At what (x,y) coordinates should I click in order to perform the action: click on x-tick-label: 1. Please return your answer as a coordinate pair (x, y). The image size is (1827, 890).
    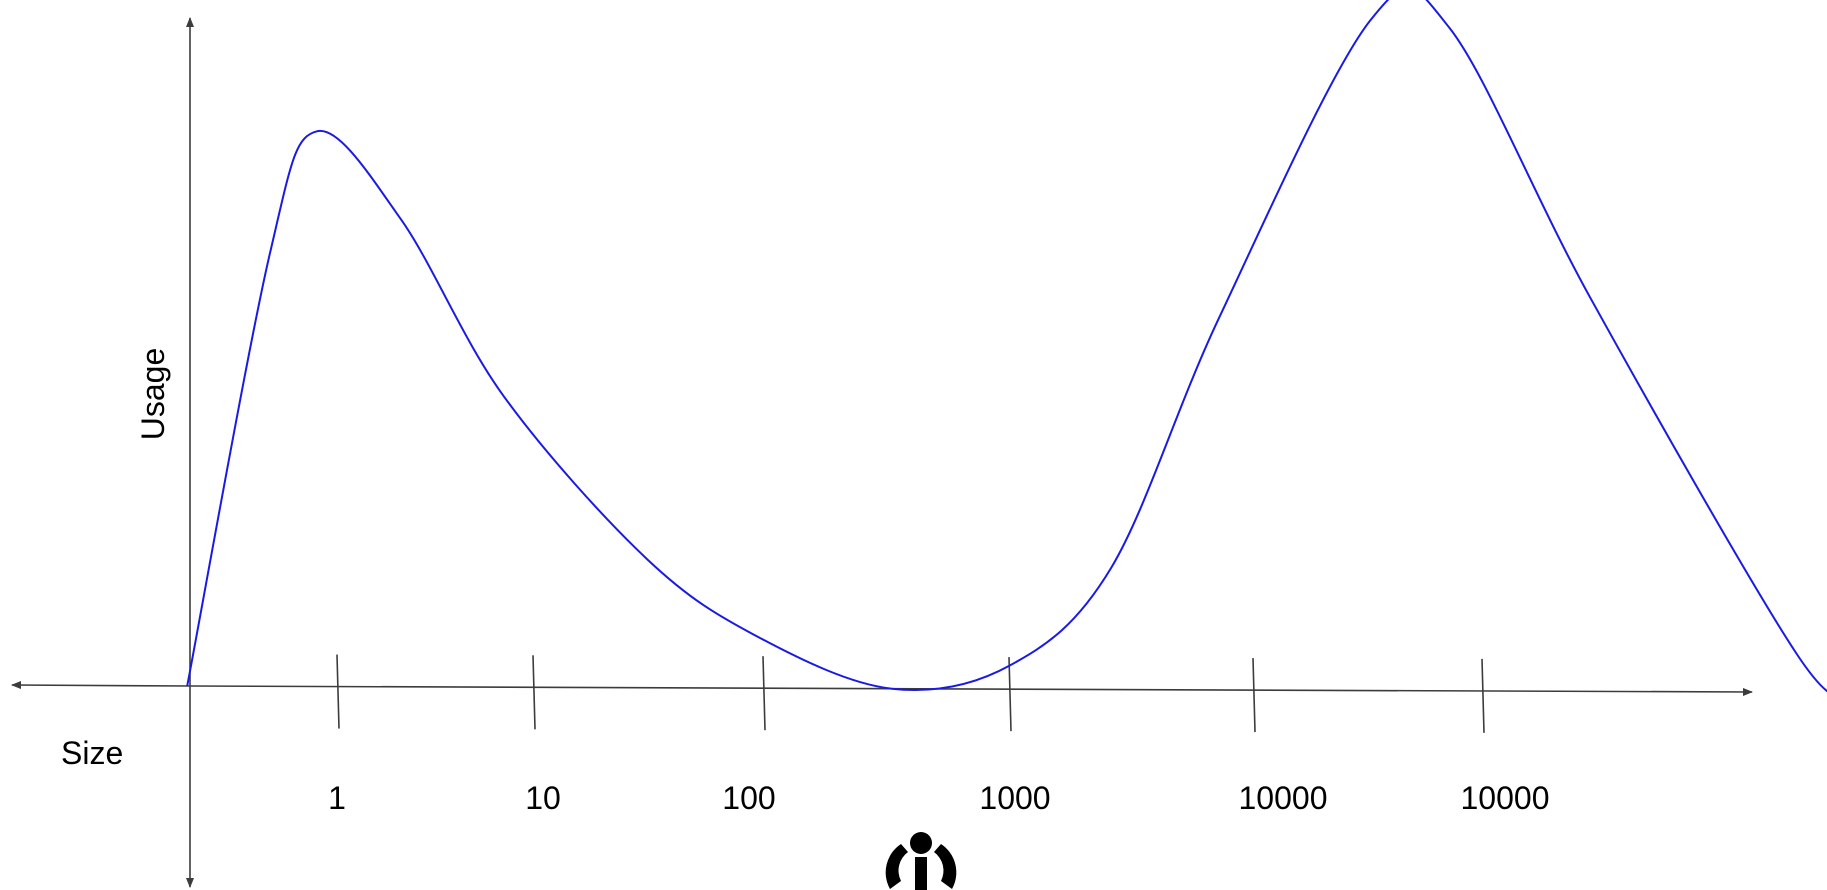
    Looking at the image, I should click on (337, 798).